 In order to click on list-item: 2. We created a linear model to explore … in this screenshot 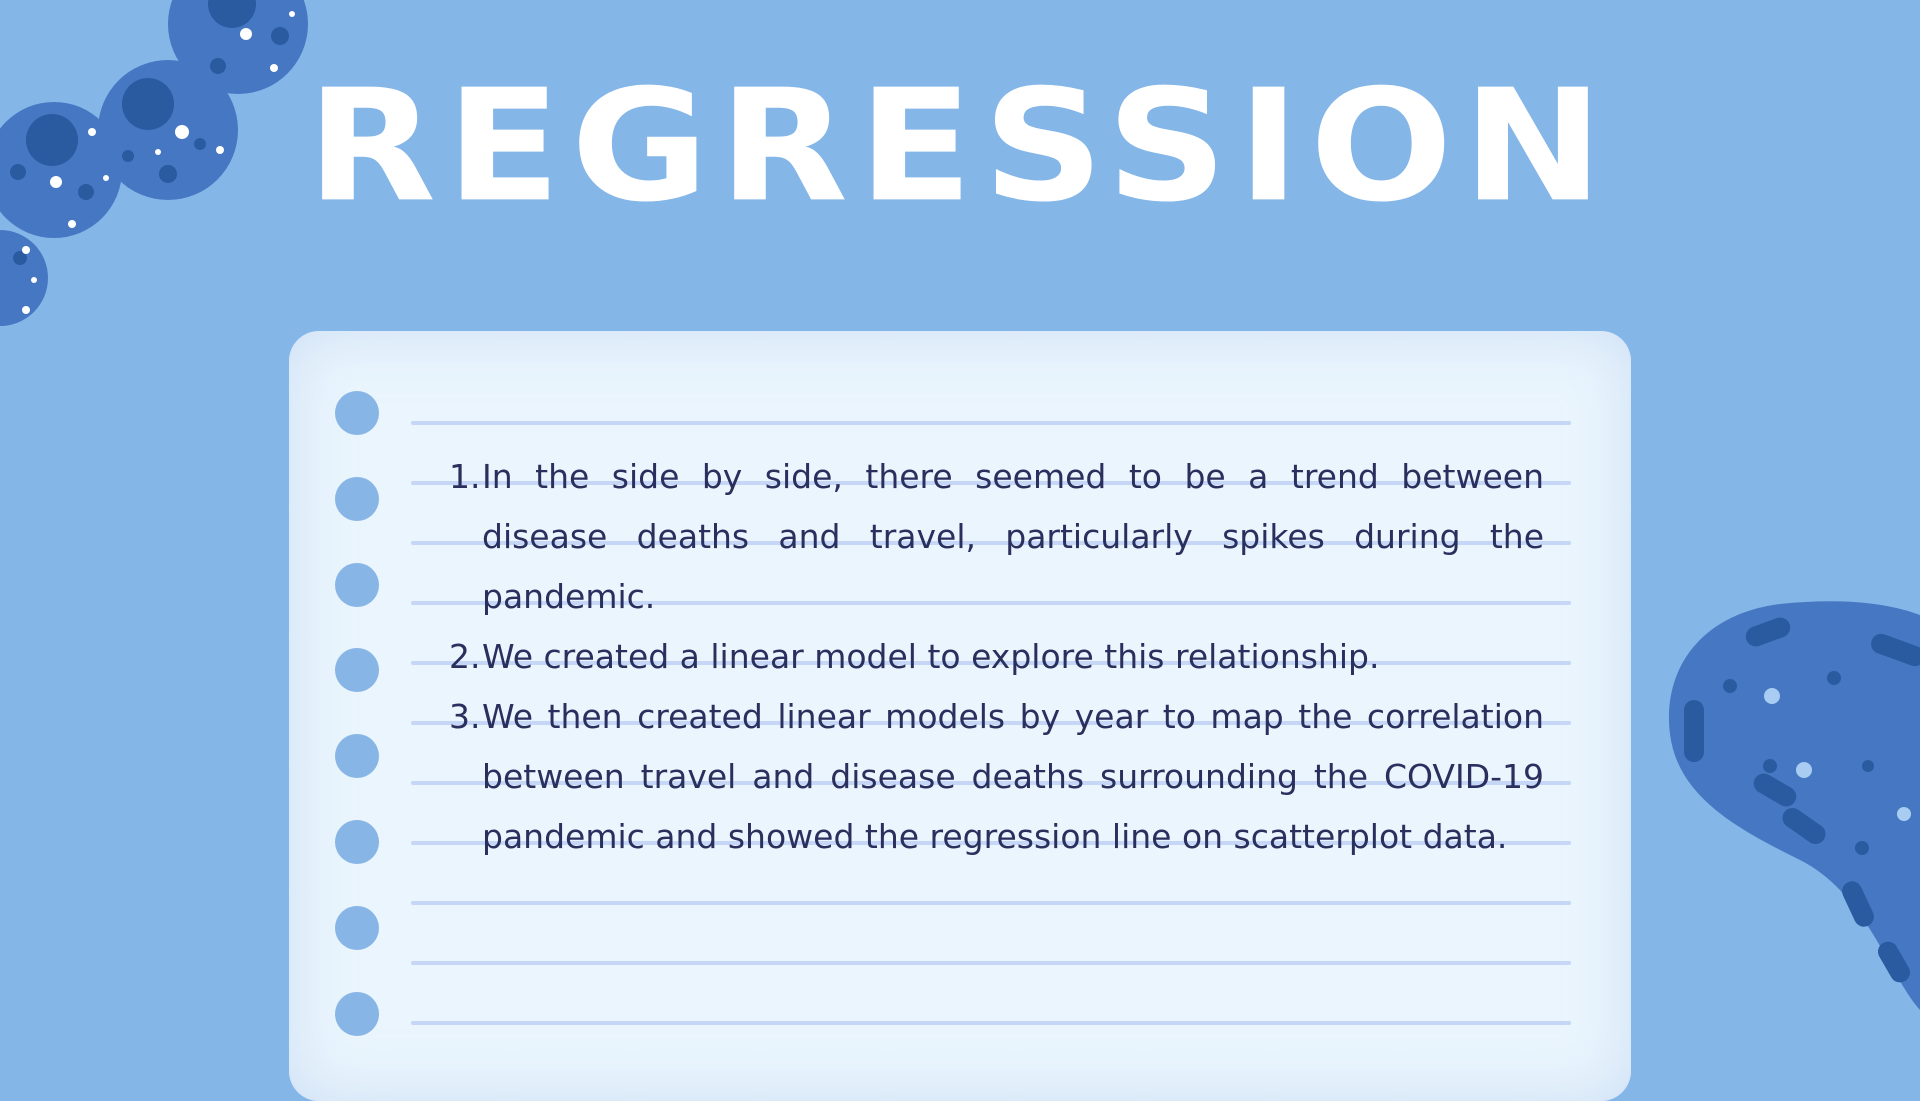, I will do `click(996, 657)`.